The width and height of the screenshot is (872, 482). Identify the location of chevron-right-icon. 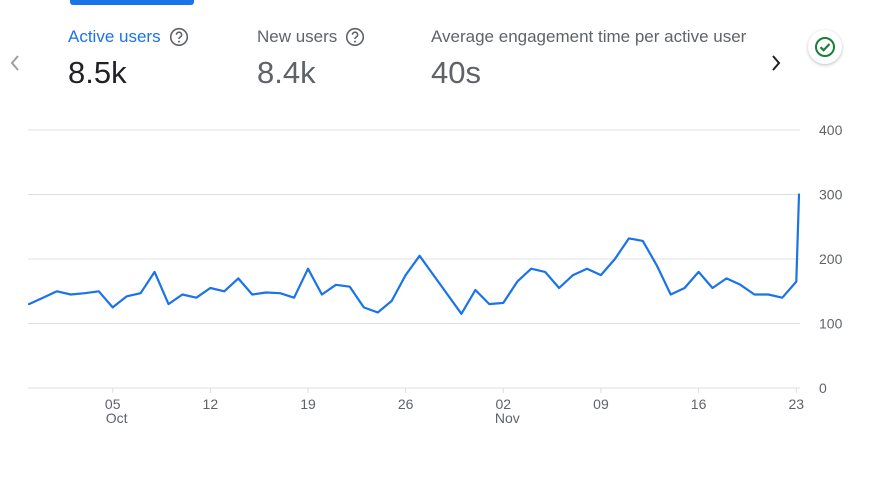
(776, 63).